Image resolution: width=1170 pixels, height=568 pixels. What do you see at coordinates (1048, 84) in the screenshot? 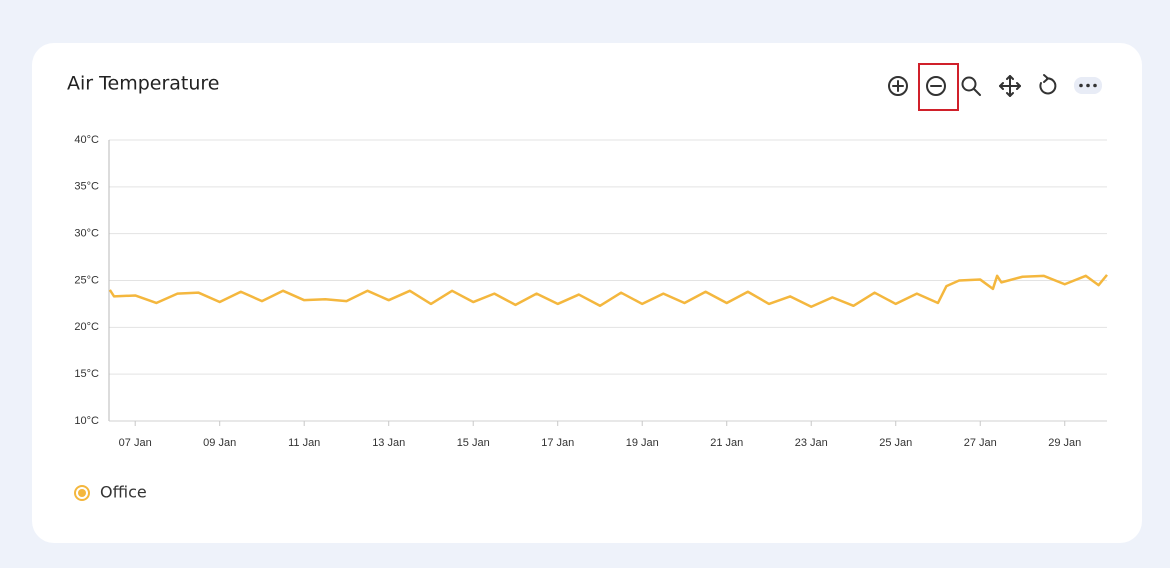
I see `reset-button` at bounding box center [1048, 84].